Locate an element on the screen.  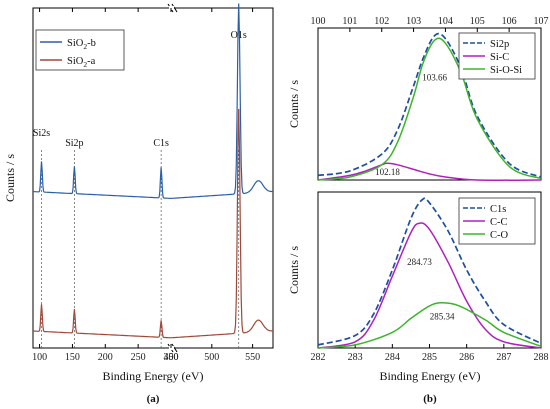
x-tick-label: 105 is located at coordinates (477, 21).